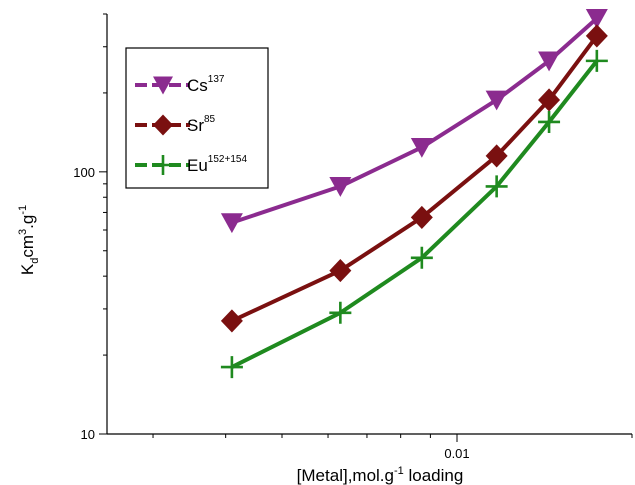  Describe the element at coordinates (23, 232) in the screenshot. I see `y-axis-title-sup3: 3` at that location.